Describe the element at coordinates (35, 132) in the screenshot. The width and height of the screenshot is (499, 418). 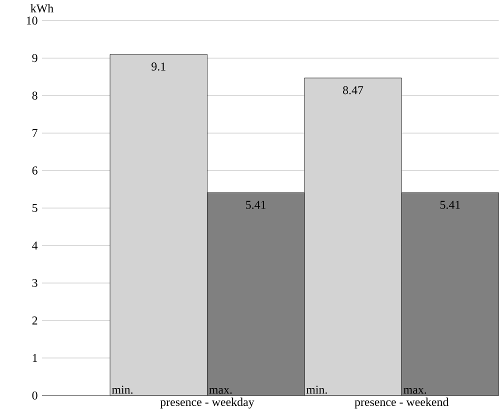
I see `y-tick-label: 7` at that location.